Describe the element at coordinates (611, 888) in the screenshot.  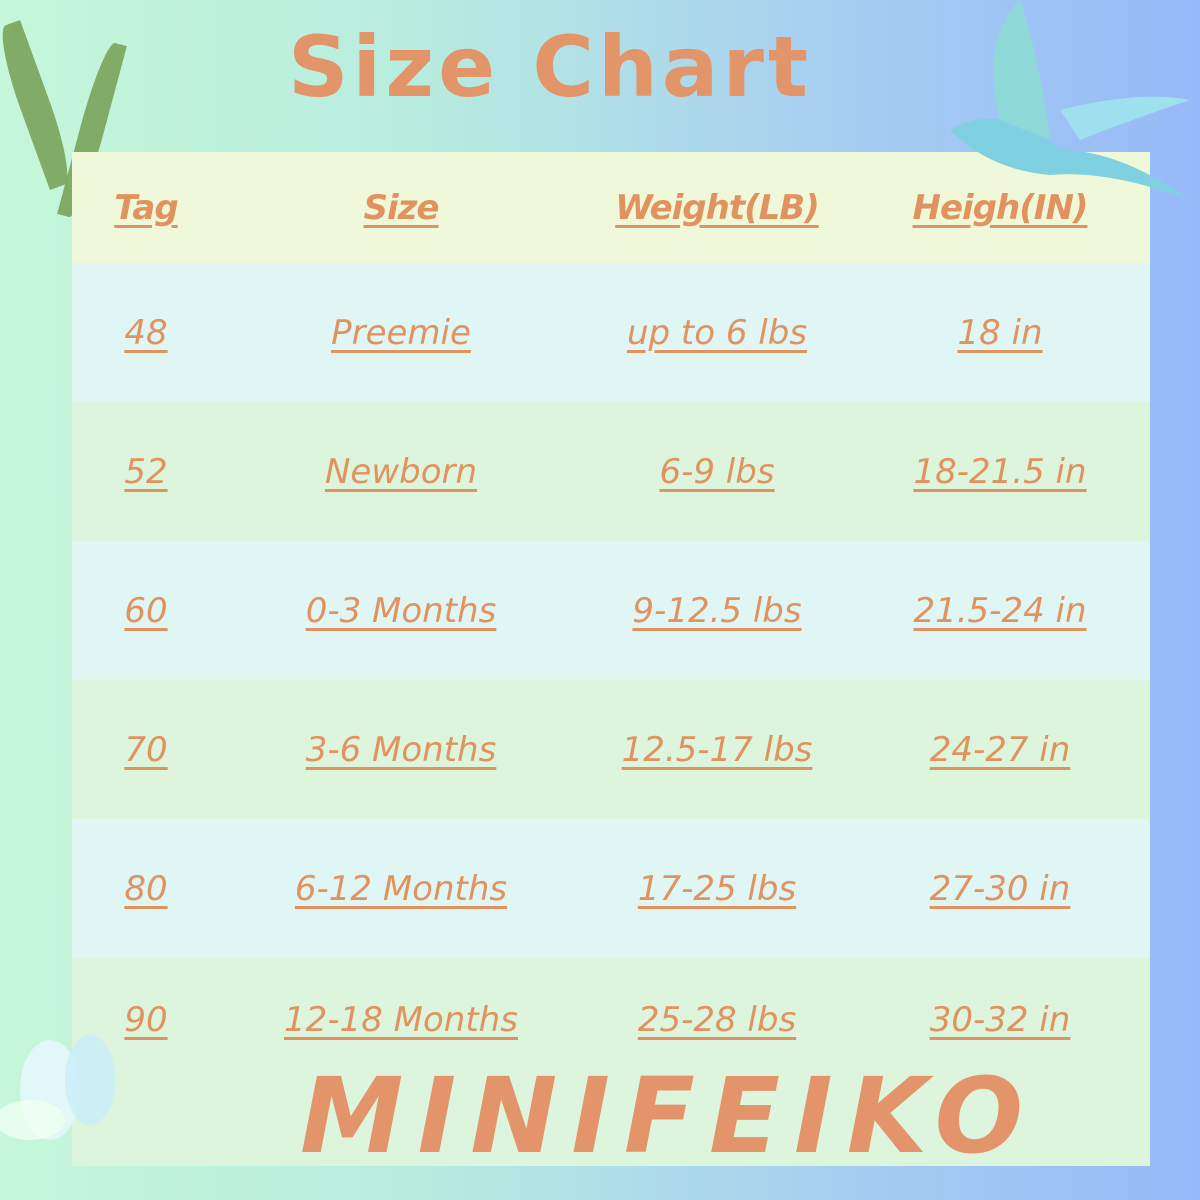
I see `table-row: 80 6-12 Months 17-25 lbs 27-30 in` at that location.